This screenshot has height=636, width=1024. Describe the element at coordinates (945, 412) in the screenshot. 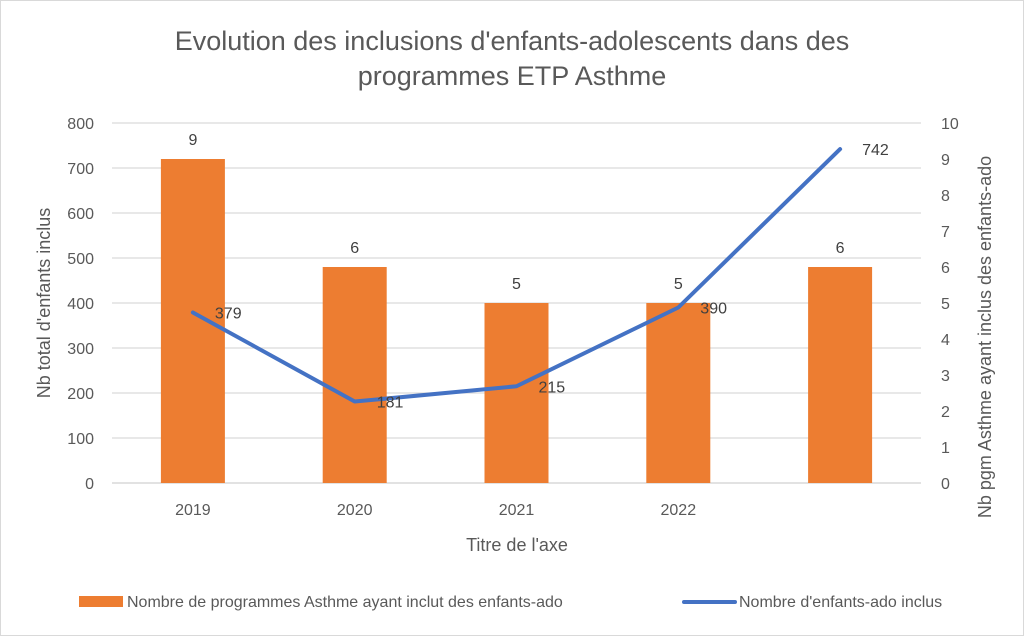

I see `right-axis-tick-label: 2` at that location.